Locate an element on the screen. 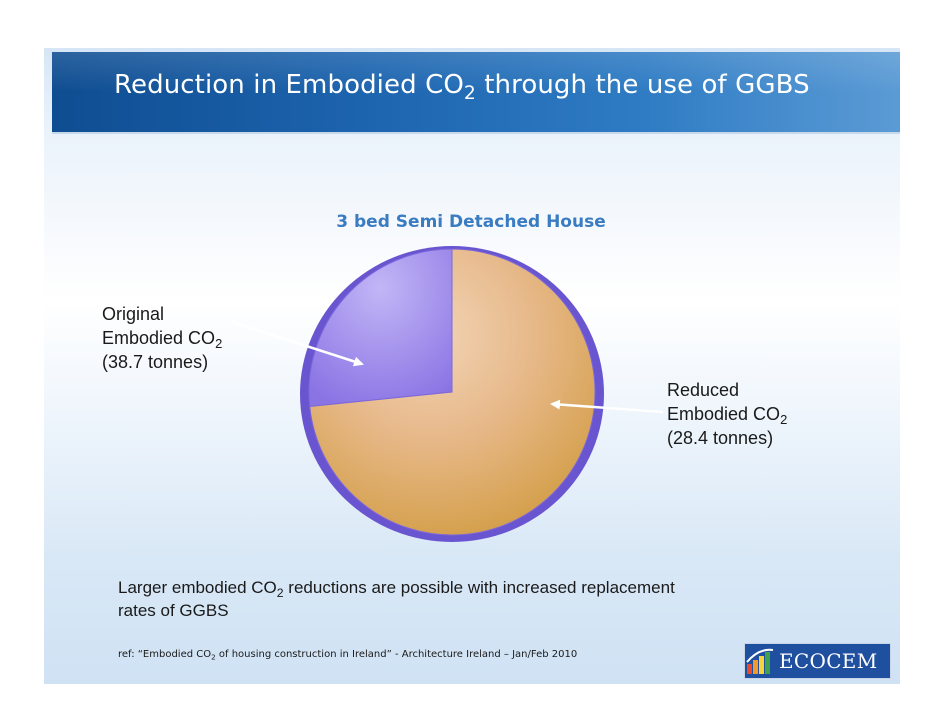  pie-slice-original is located at coordinates (380, 328).